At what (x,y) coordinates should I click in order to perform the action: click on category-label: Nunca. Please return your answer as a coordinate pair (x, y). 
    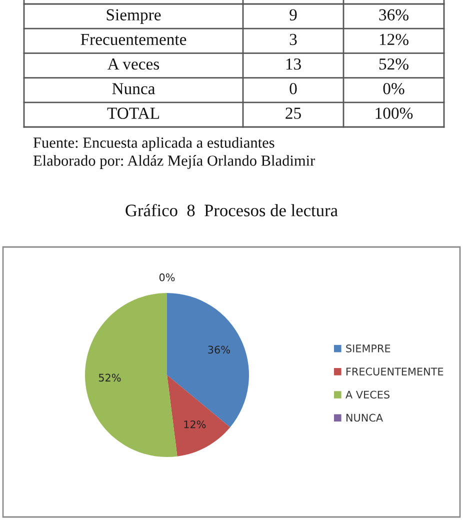
    Looking at the image, I should click on (134, 88).